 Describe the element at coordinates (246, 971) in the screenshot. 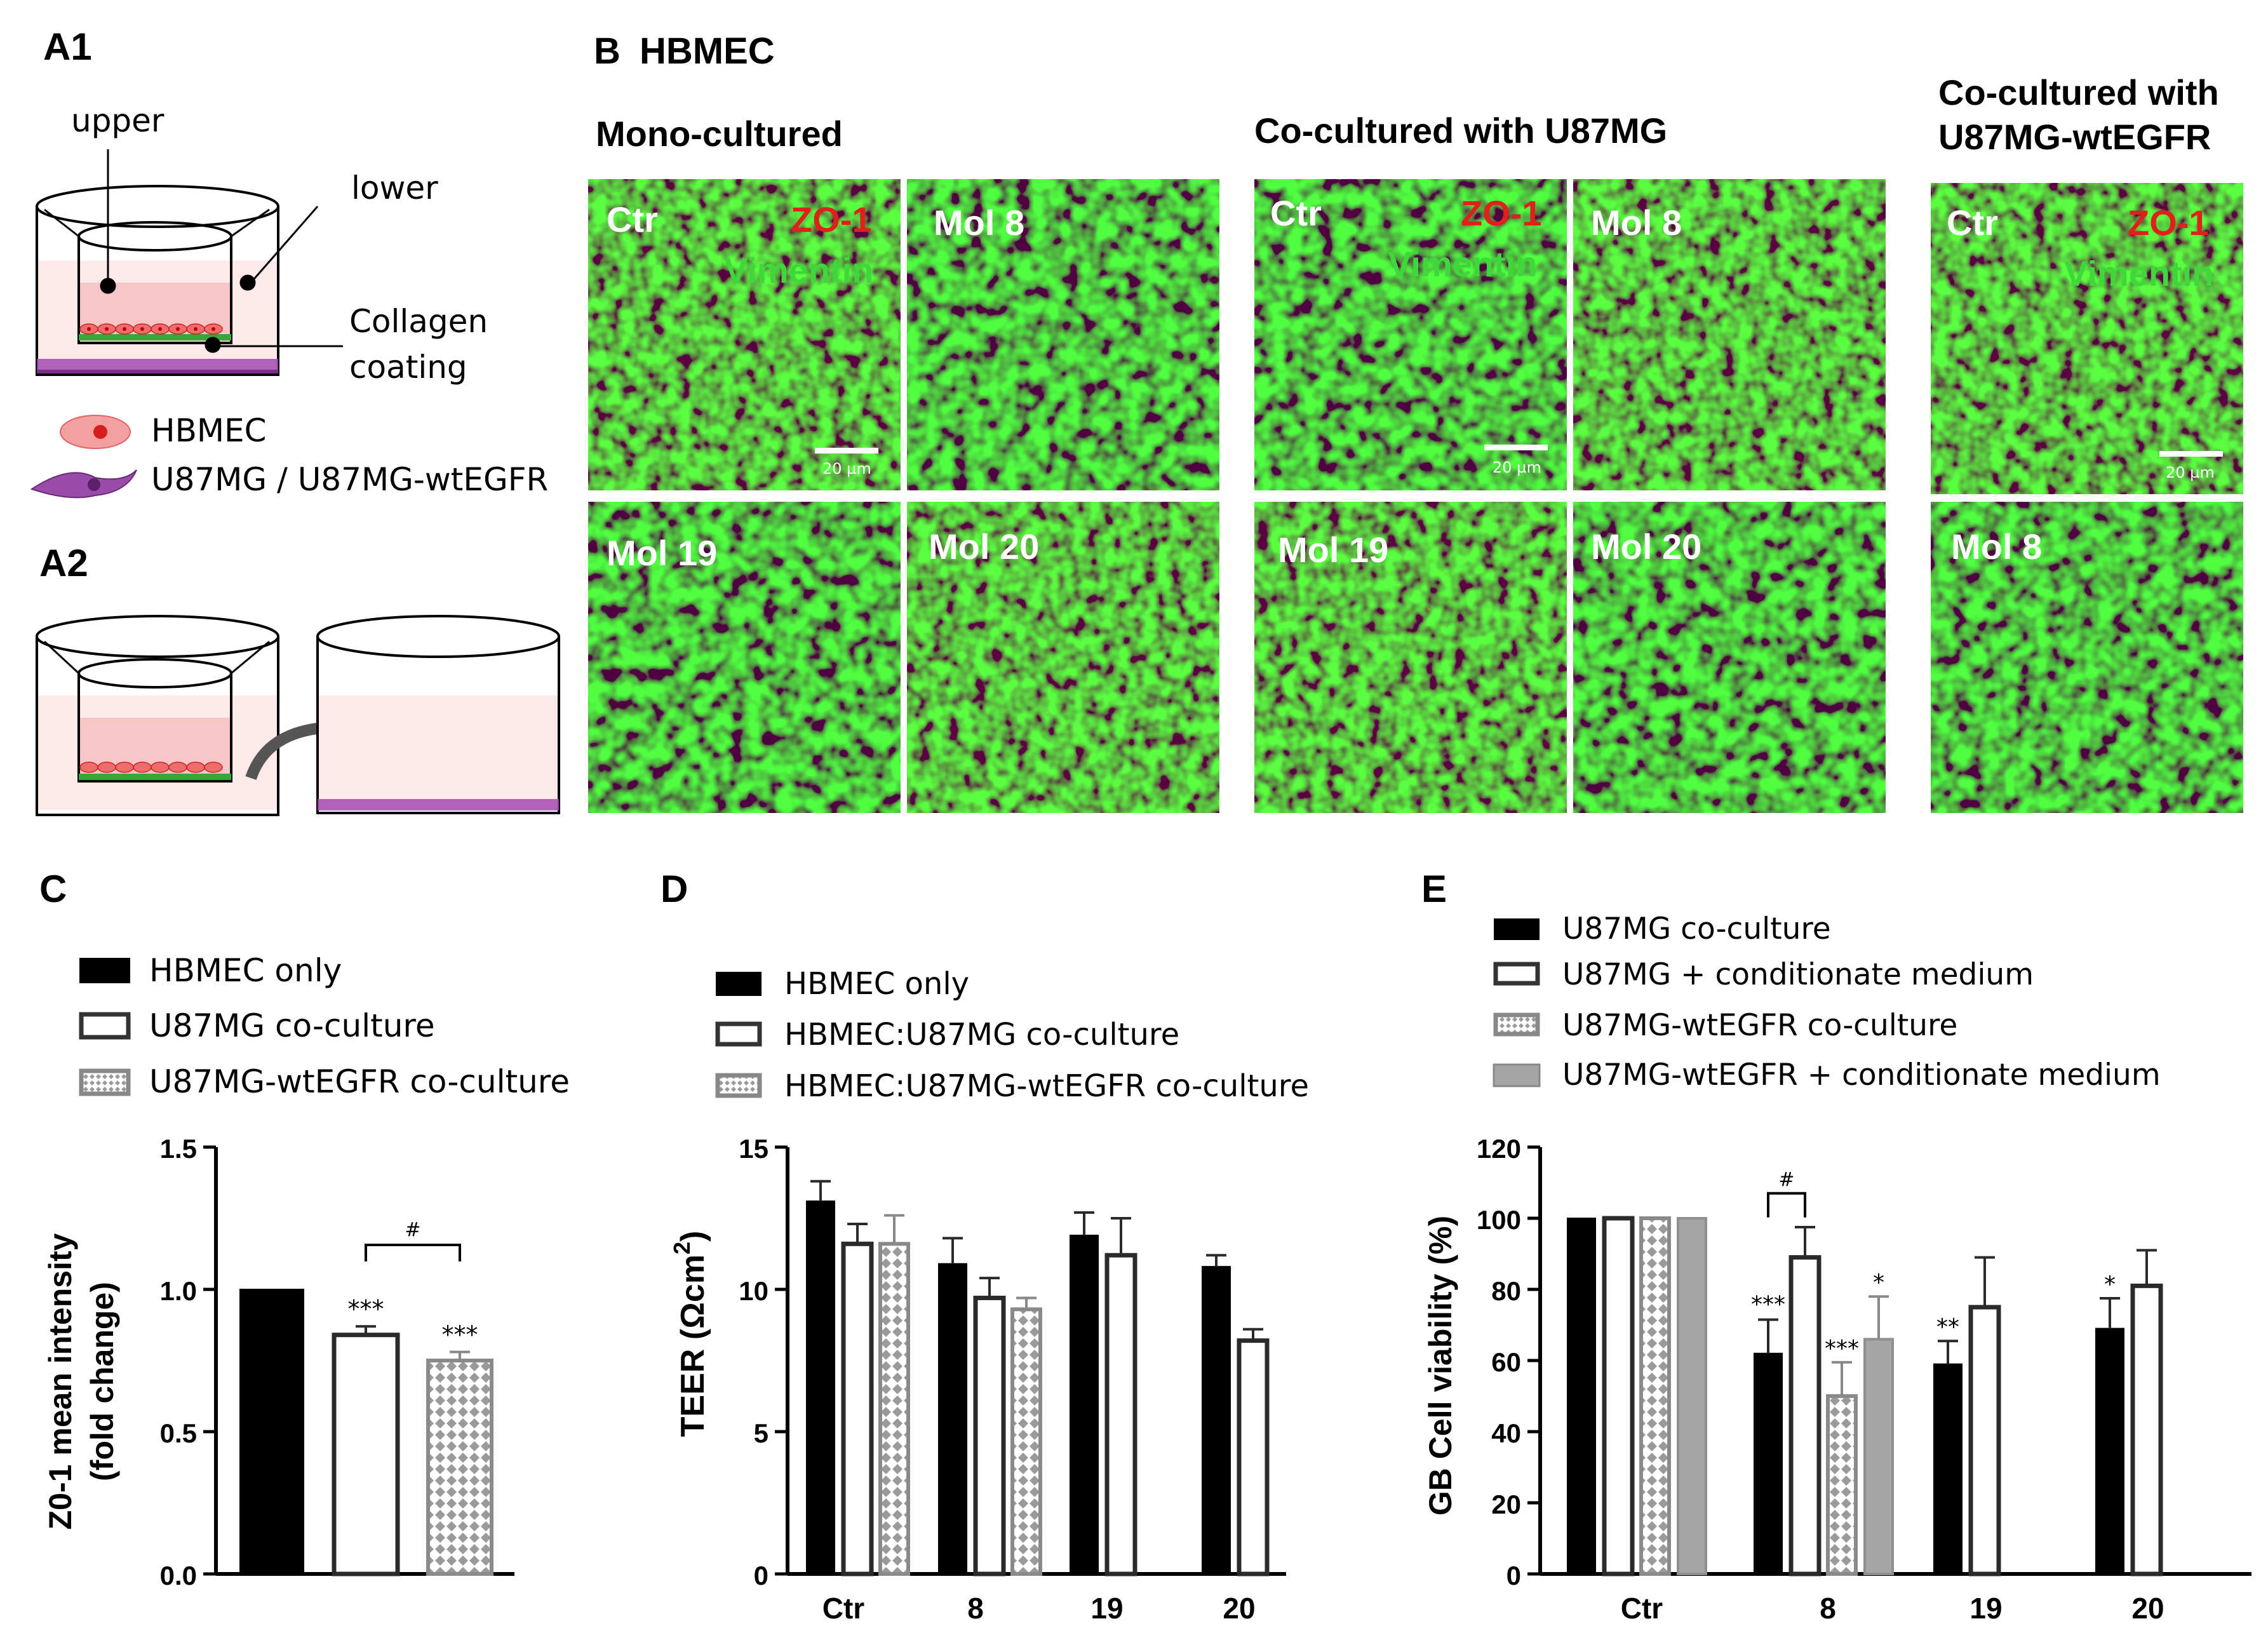

I see `legend-c-label-1: HBMEC only` at that location.